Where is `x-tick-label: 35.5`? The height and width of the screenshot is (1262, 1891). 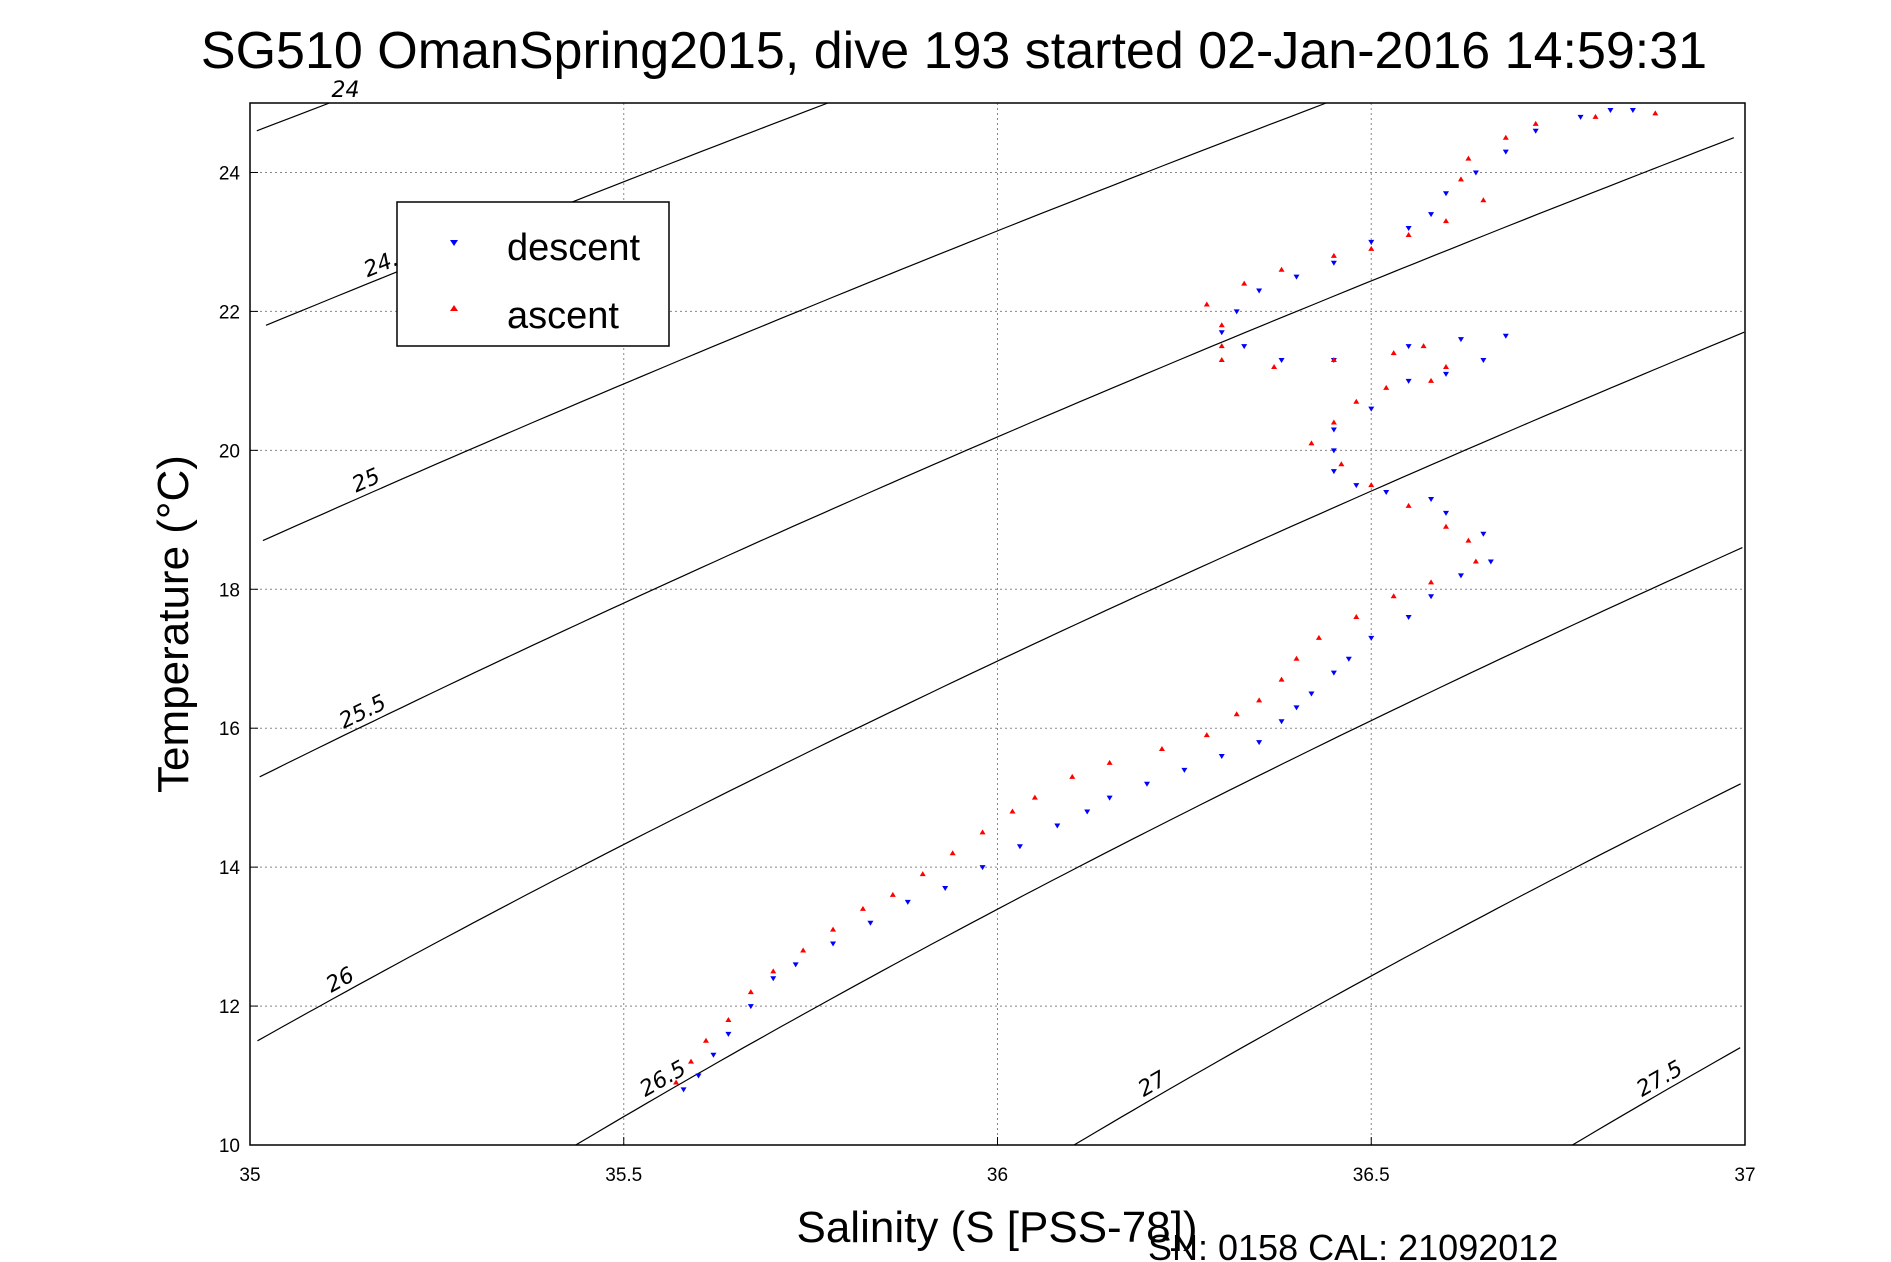
x-tick-label: 35.5 is located at coordinates (623, 1175).